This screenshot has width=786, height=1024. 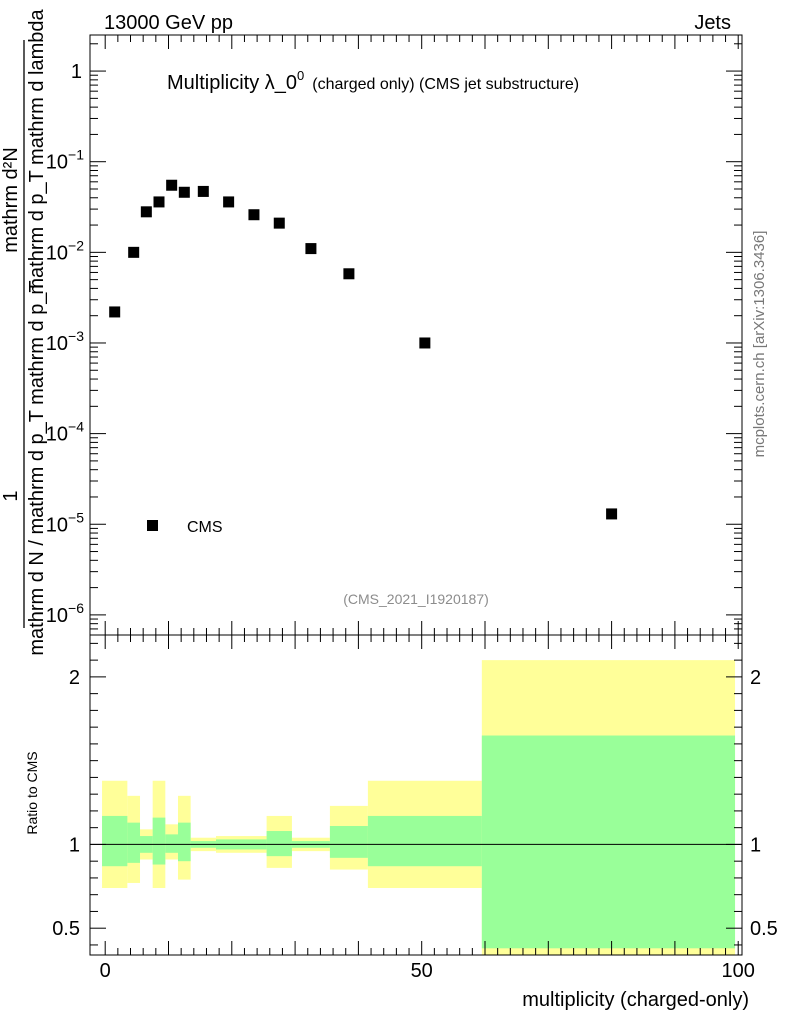 What do you see at coordinates (712, 23) in the screenshot?
I see `process-label: Jets` at bounding box center [712, 23].